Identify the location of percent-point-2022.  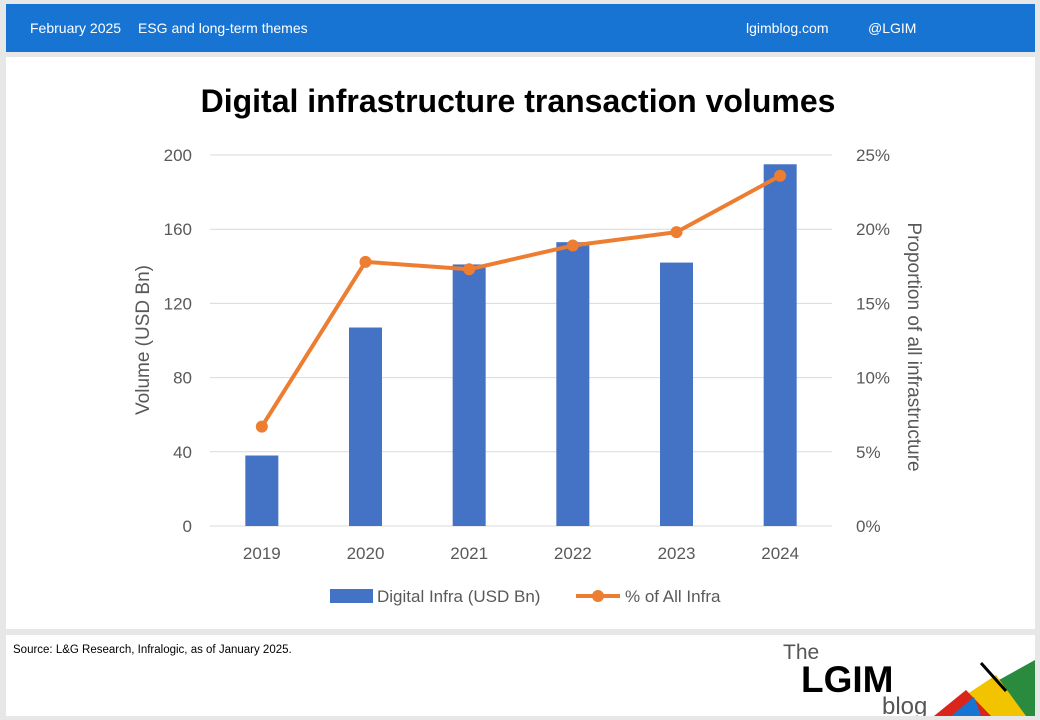
(572, 245).